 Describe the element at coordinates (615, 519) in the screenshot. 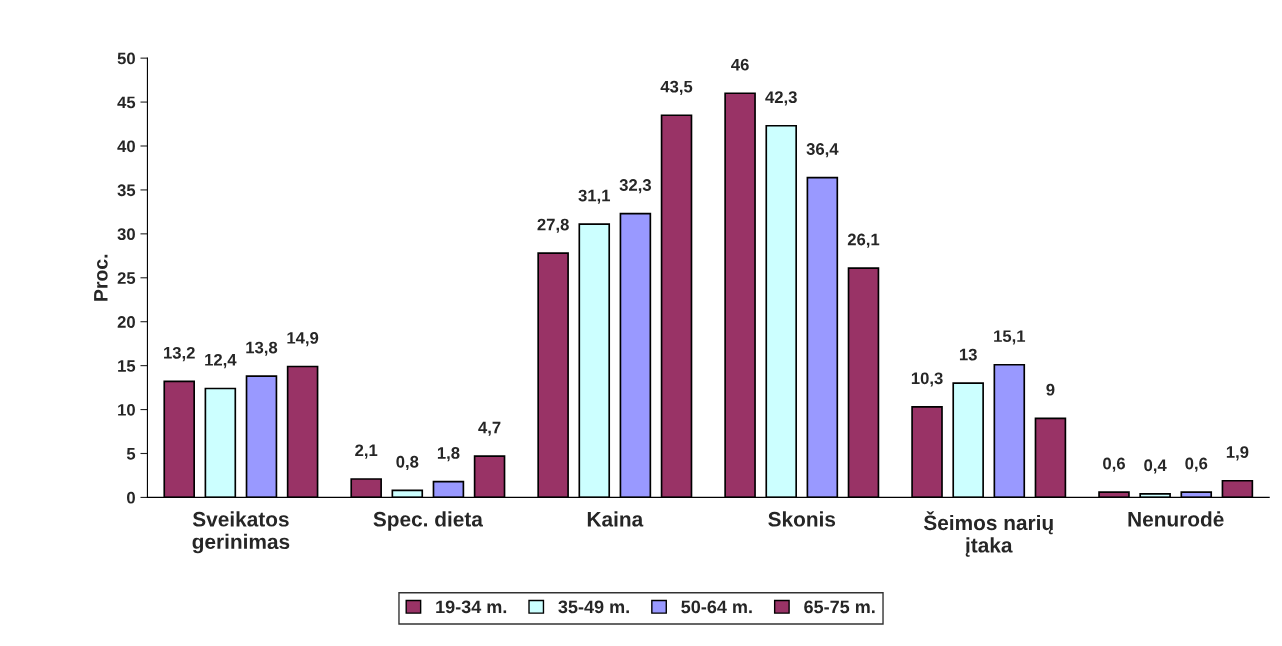

I see `x-tick-label: Kaina` at that location.